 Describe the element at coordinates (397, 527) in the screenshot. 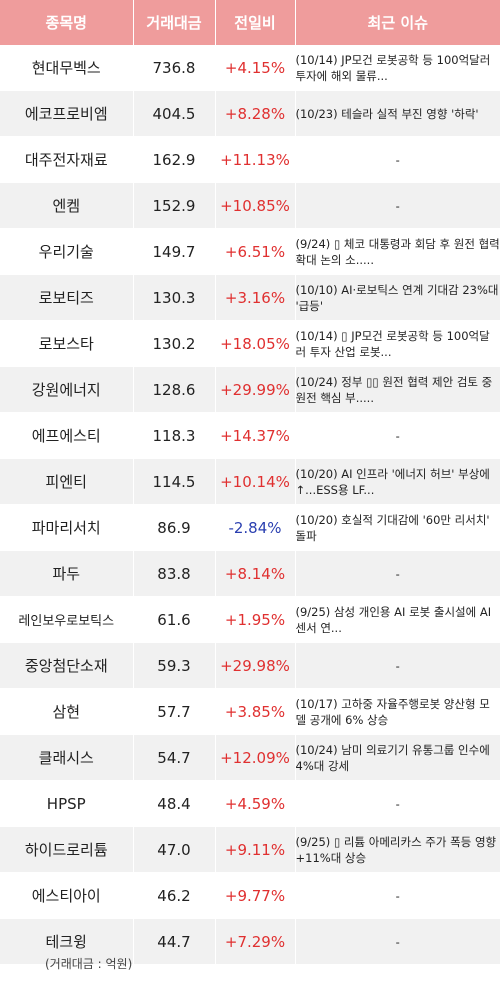

I see `recent-issue-cell: (10/20) 호실적 기대감에 '60만 리서치' 돌파` at that location.